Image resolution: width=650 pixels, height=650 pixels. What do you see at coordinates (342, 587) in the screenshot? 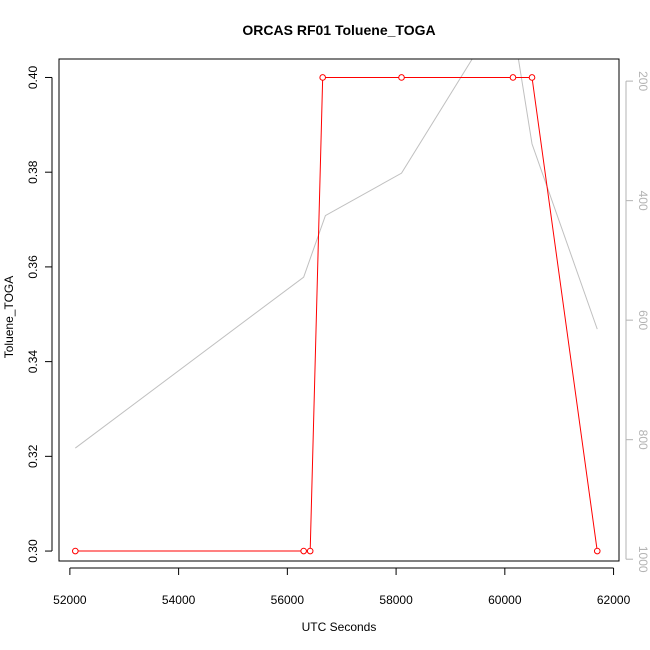
I see `x-axis: 52000 54000 56000 58000 60000 62000` at bounding box center [342, 587].